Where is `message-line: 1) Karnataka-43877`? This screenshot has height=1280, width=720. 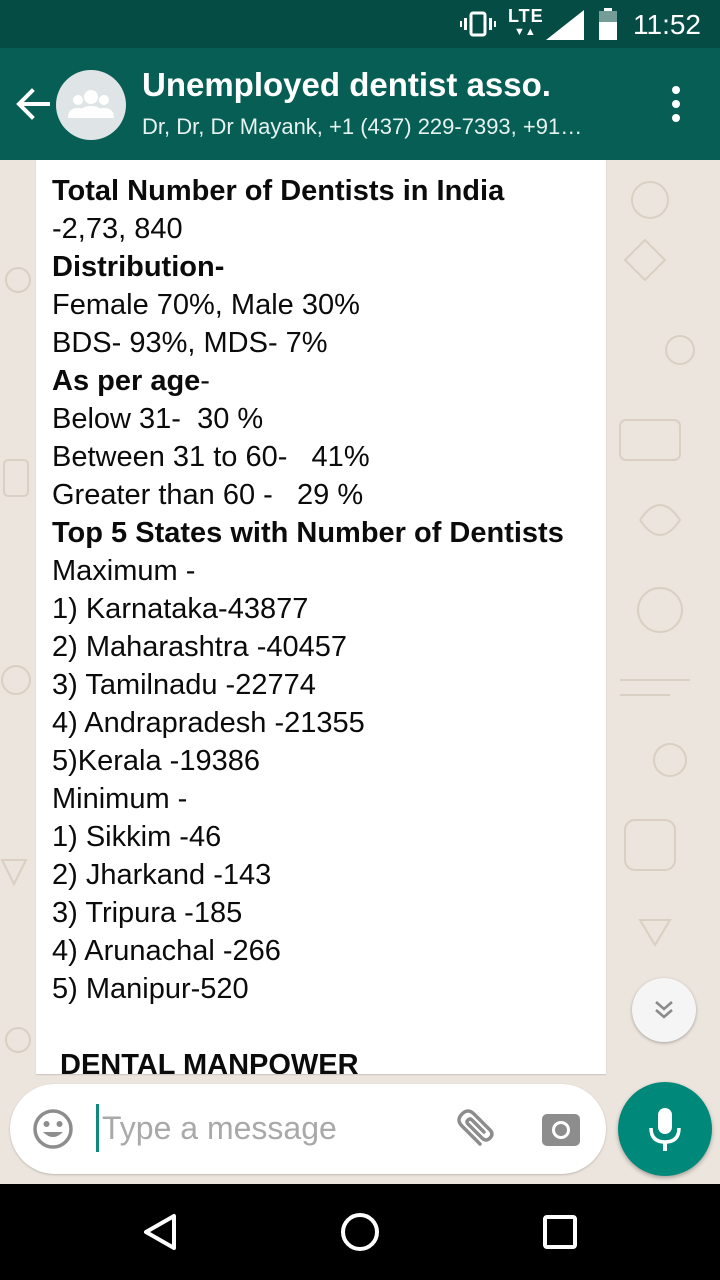 message-line: 1) Karnataka-43877 is located at coordinates (324, 609).